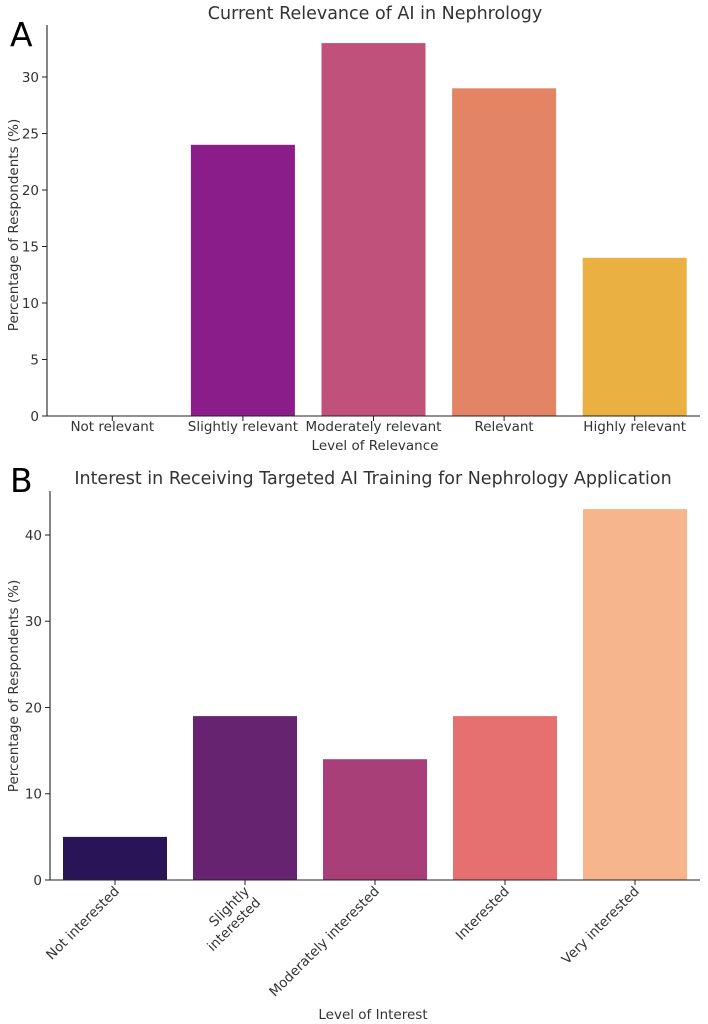 This screenshot has height=1024, width=708. I want to click on chart-a-xtick-label-1: Slightly relevant, so click(243, 427).